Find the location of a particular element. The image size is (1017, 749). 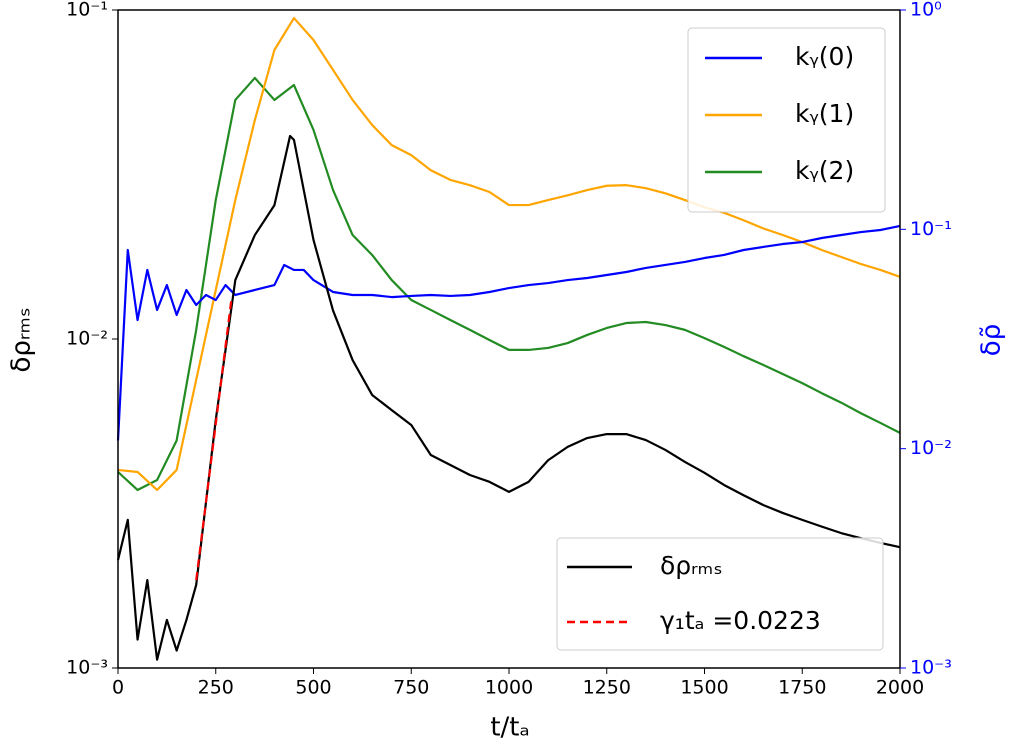

y2-tick-label: 10⁰ is located at coordinates (926, 10).